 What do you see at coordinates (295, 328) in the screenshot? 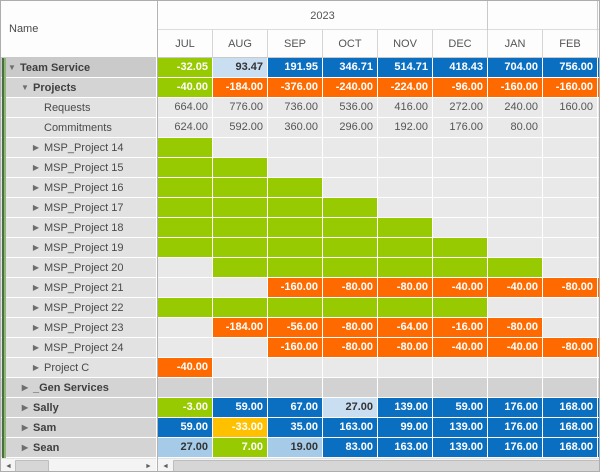
I see `grid-cell: -56.00` at bounding box center [295, 328].